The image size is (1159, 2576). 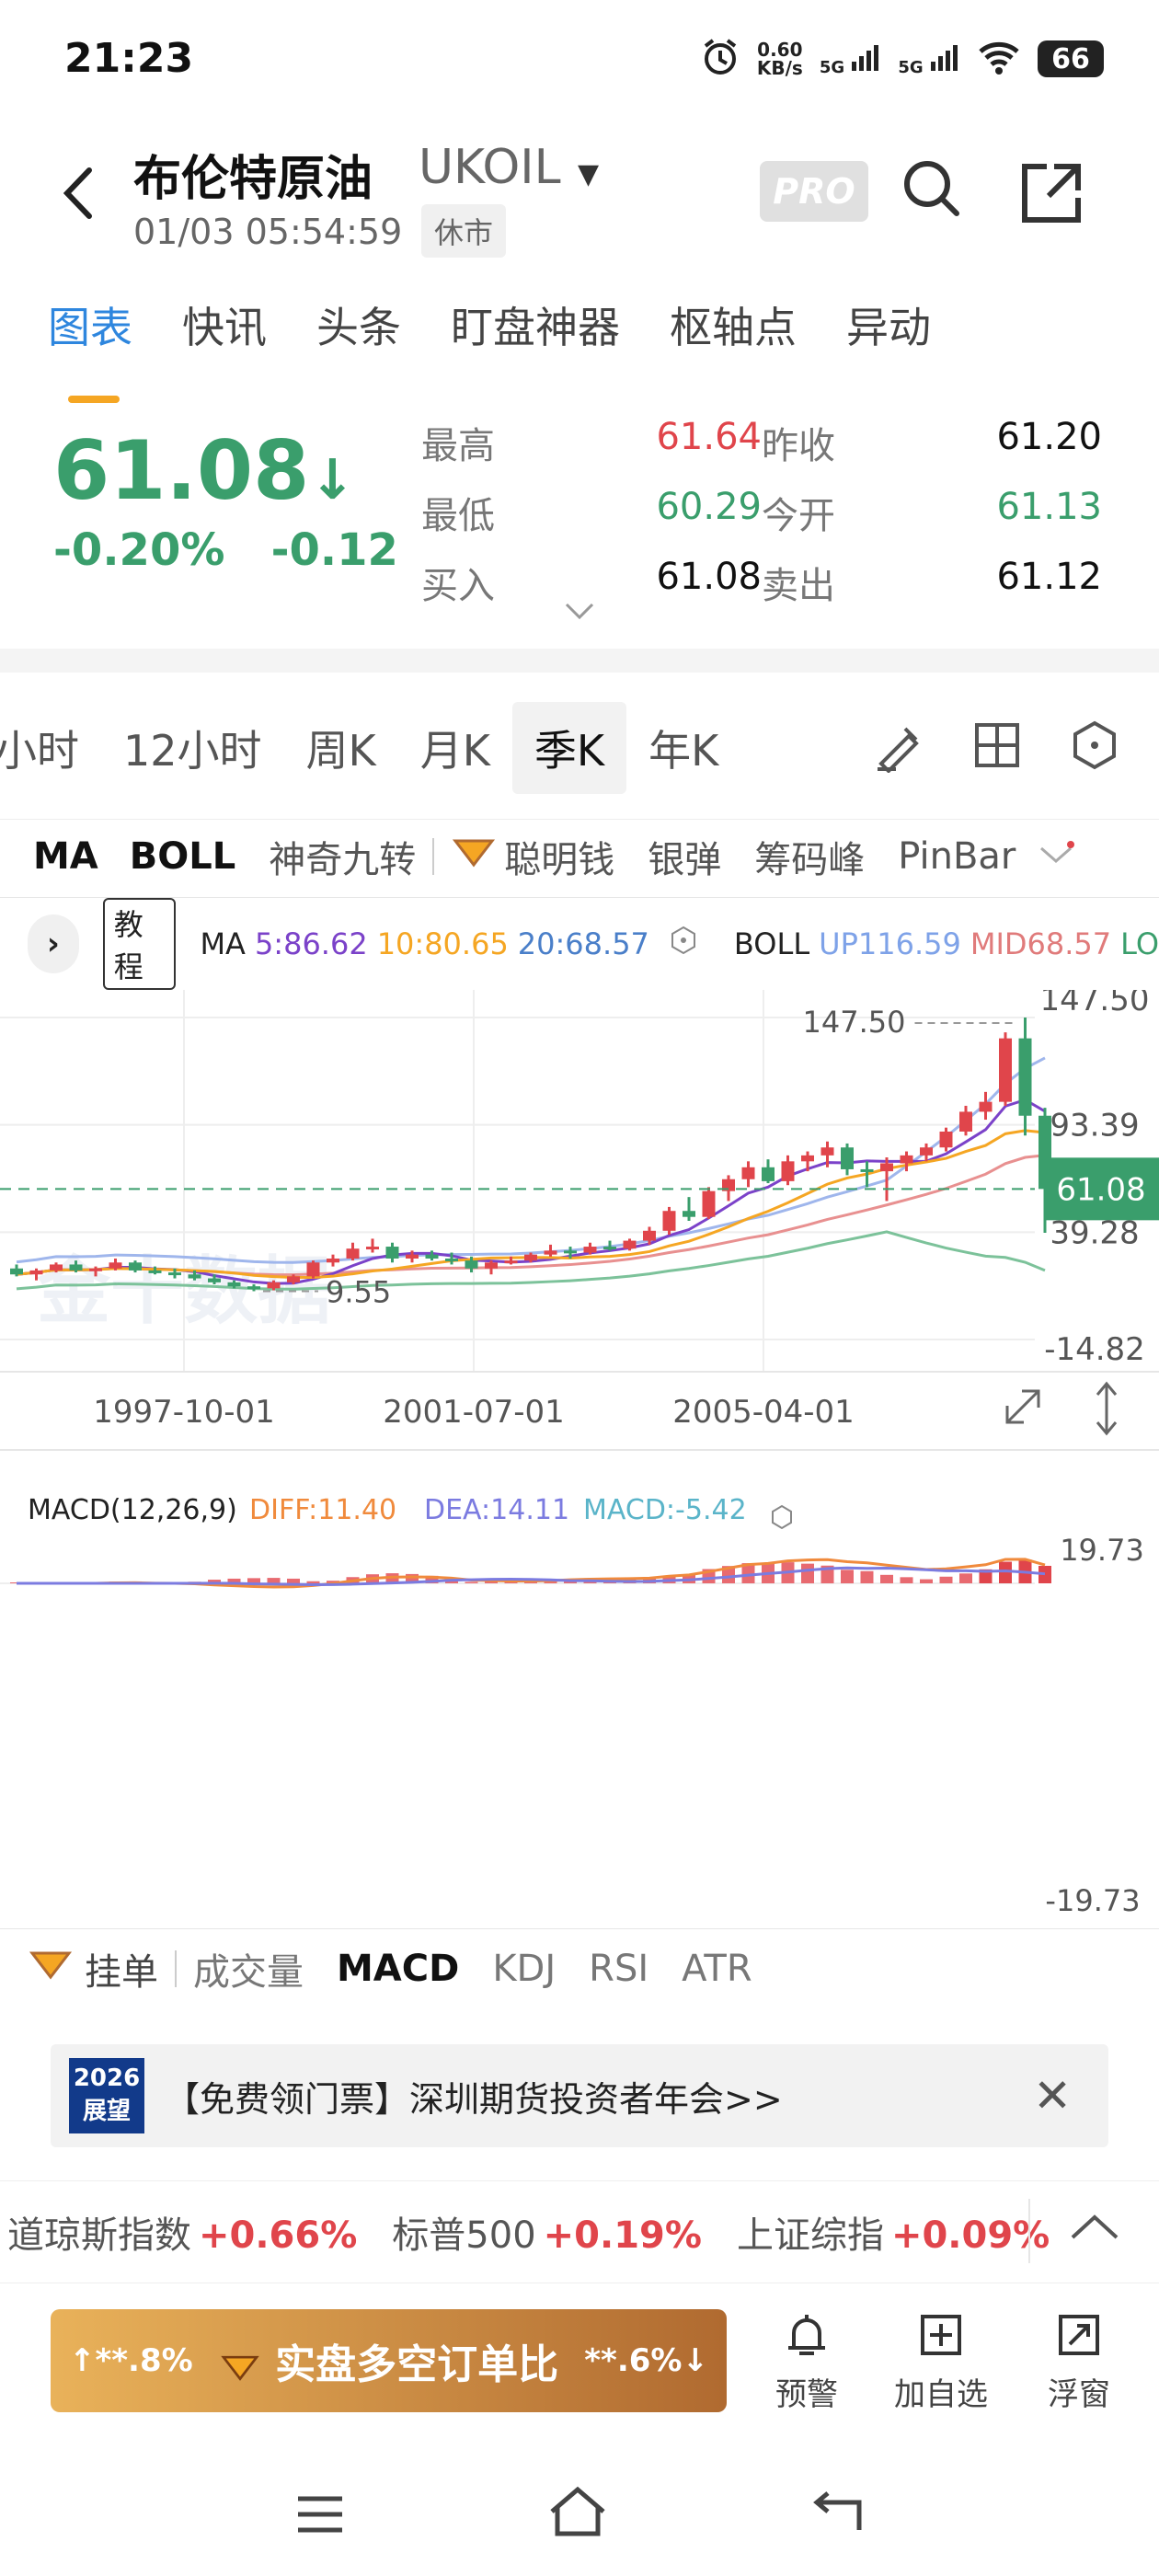 What do you see at coordinates (340, 750) in the screenshot?
I see `period-2: 周K` at bounding box center [340, 750].